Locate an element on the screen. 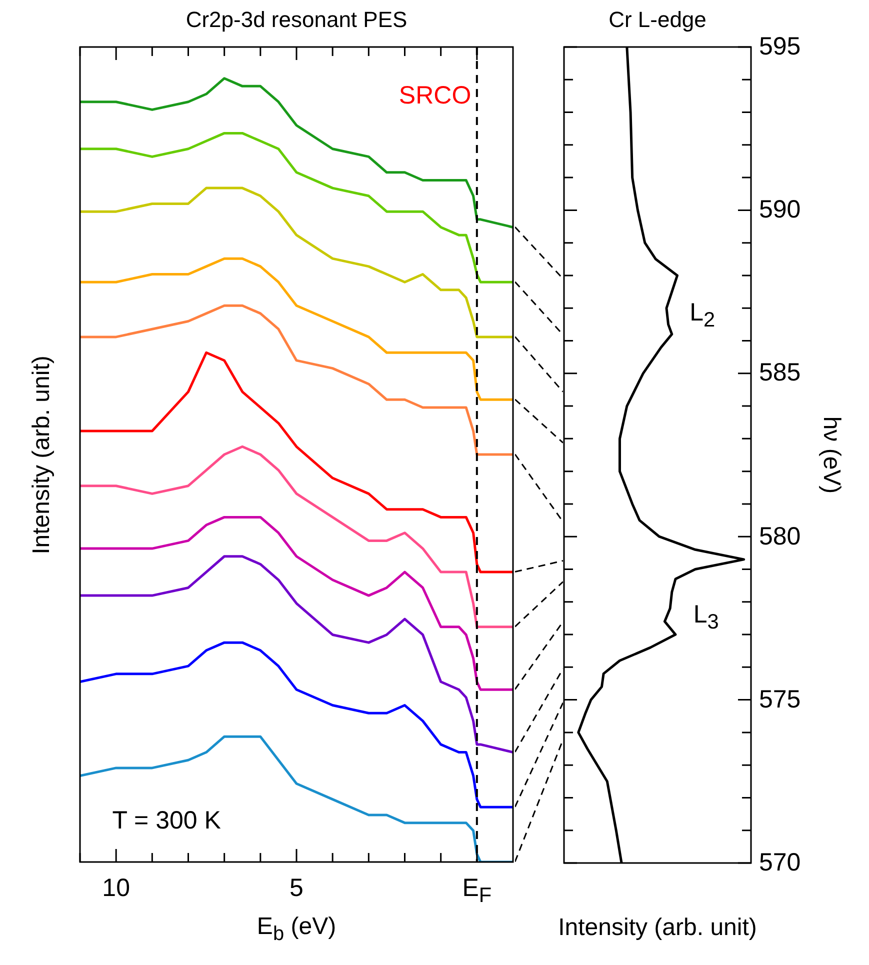  annotation: SRCO is located at coordinates (435, 95).